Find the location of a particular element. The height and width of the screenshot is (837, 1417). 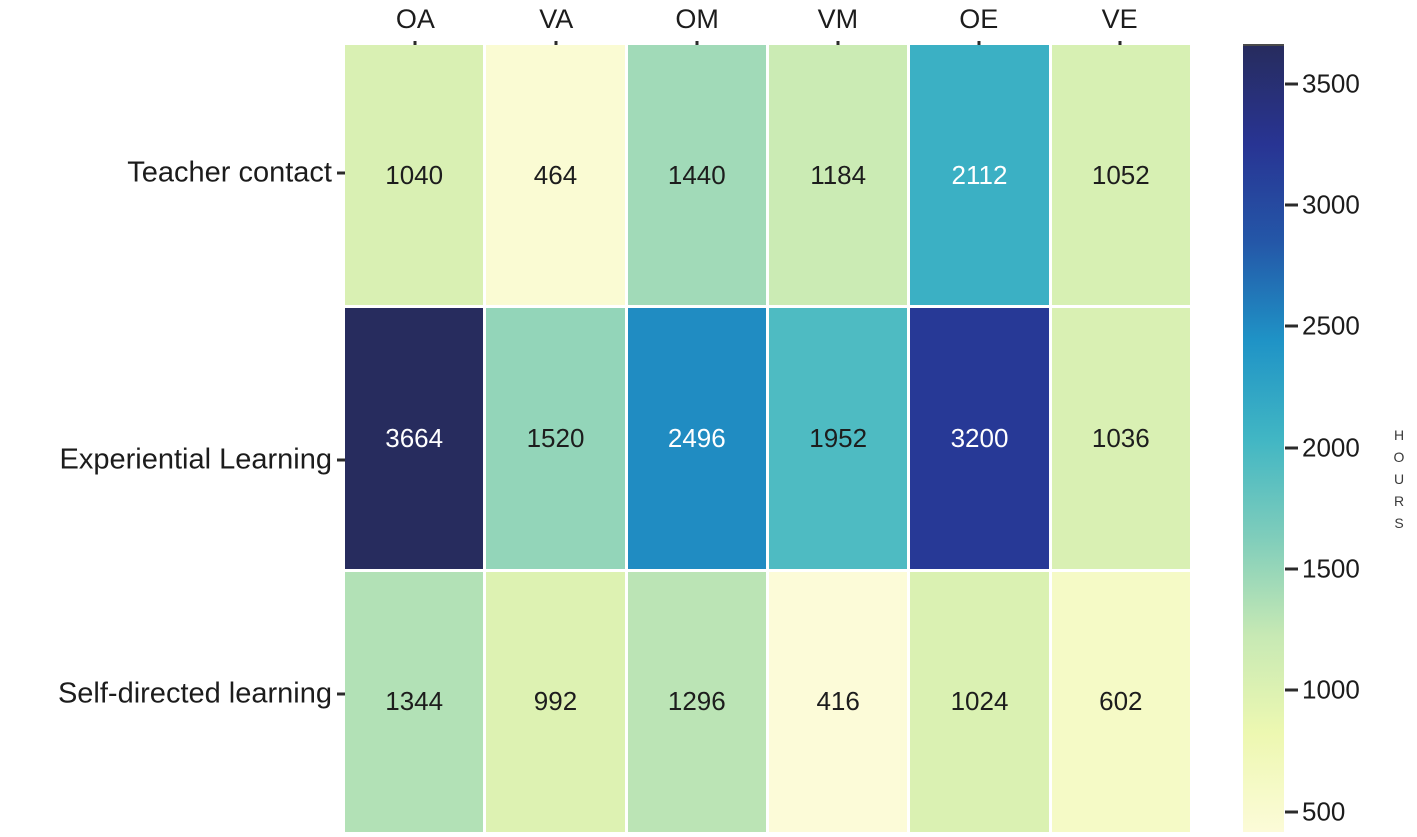

column-label: OA is located at coordinates (415, 19).